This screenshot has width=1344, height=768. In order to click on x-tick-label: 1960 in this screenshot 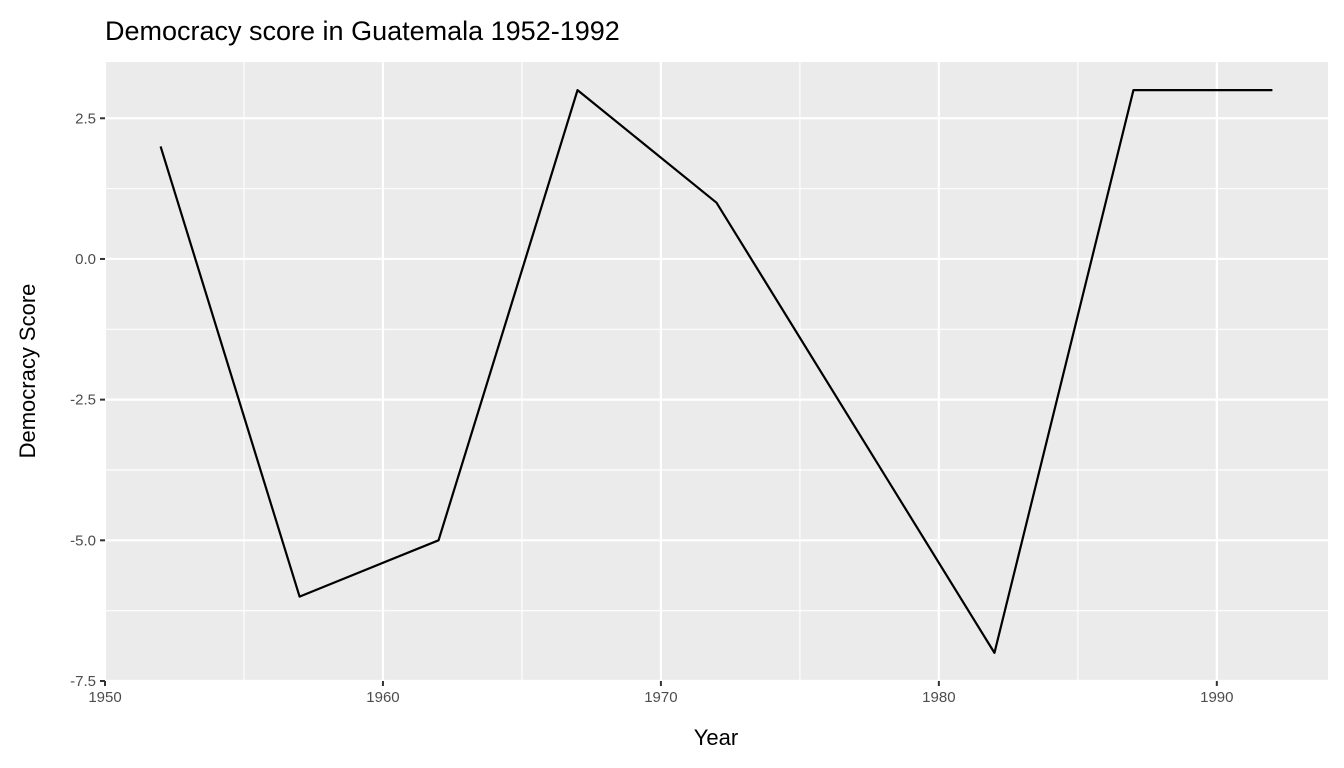, I will do `click(382, 697)`.